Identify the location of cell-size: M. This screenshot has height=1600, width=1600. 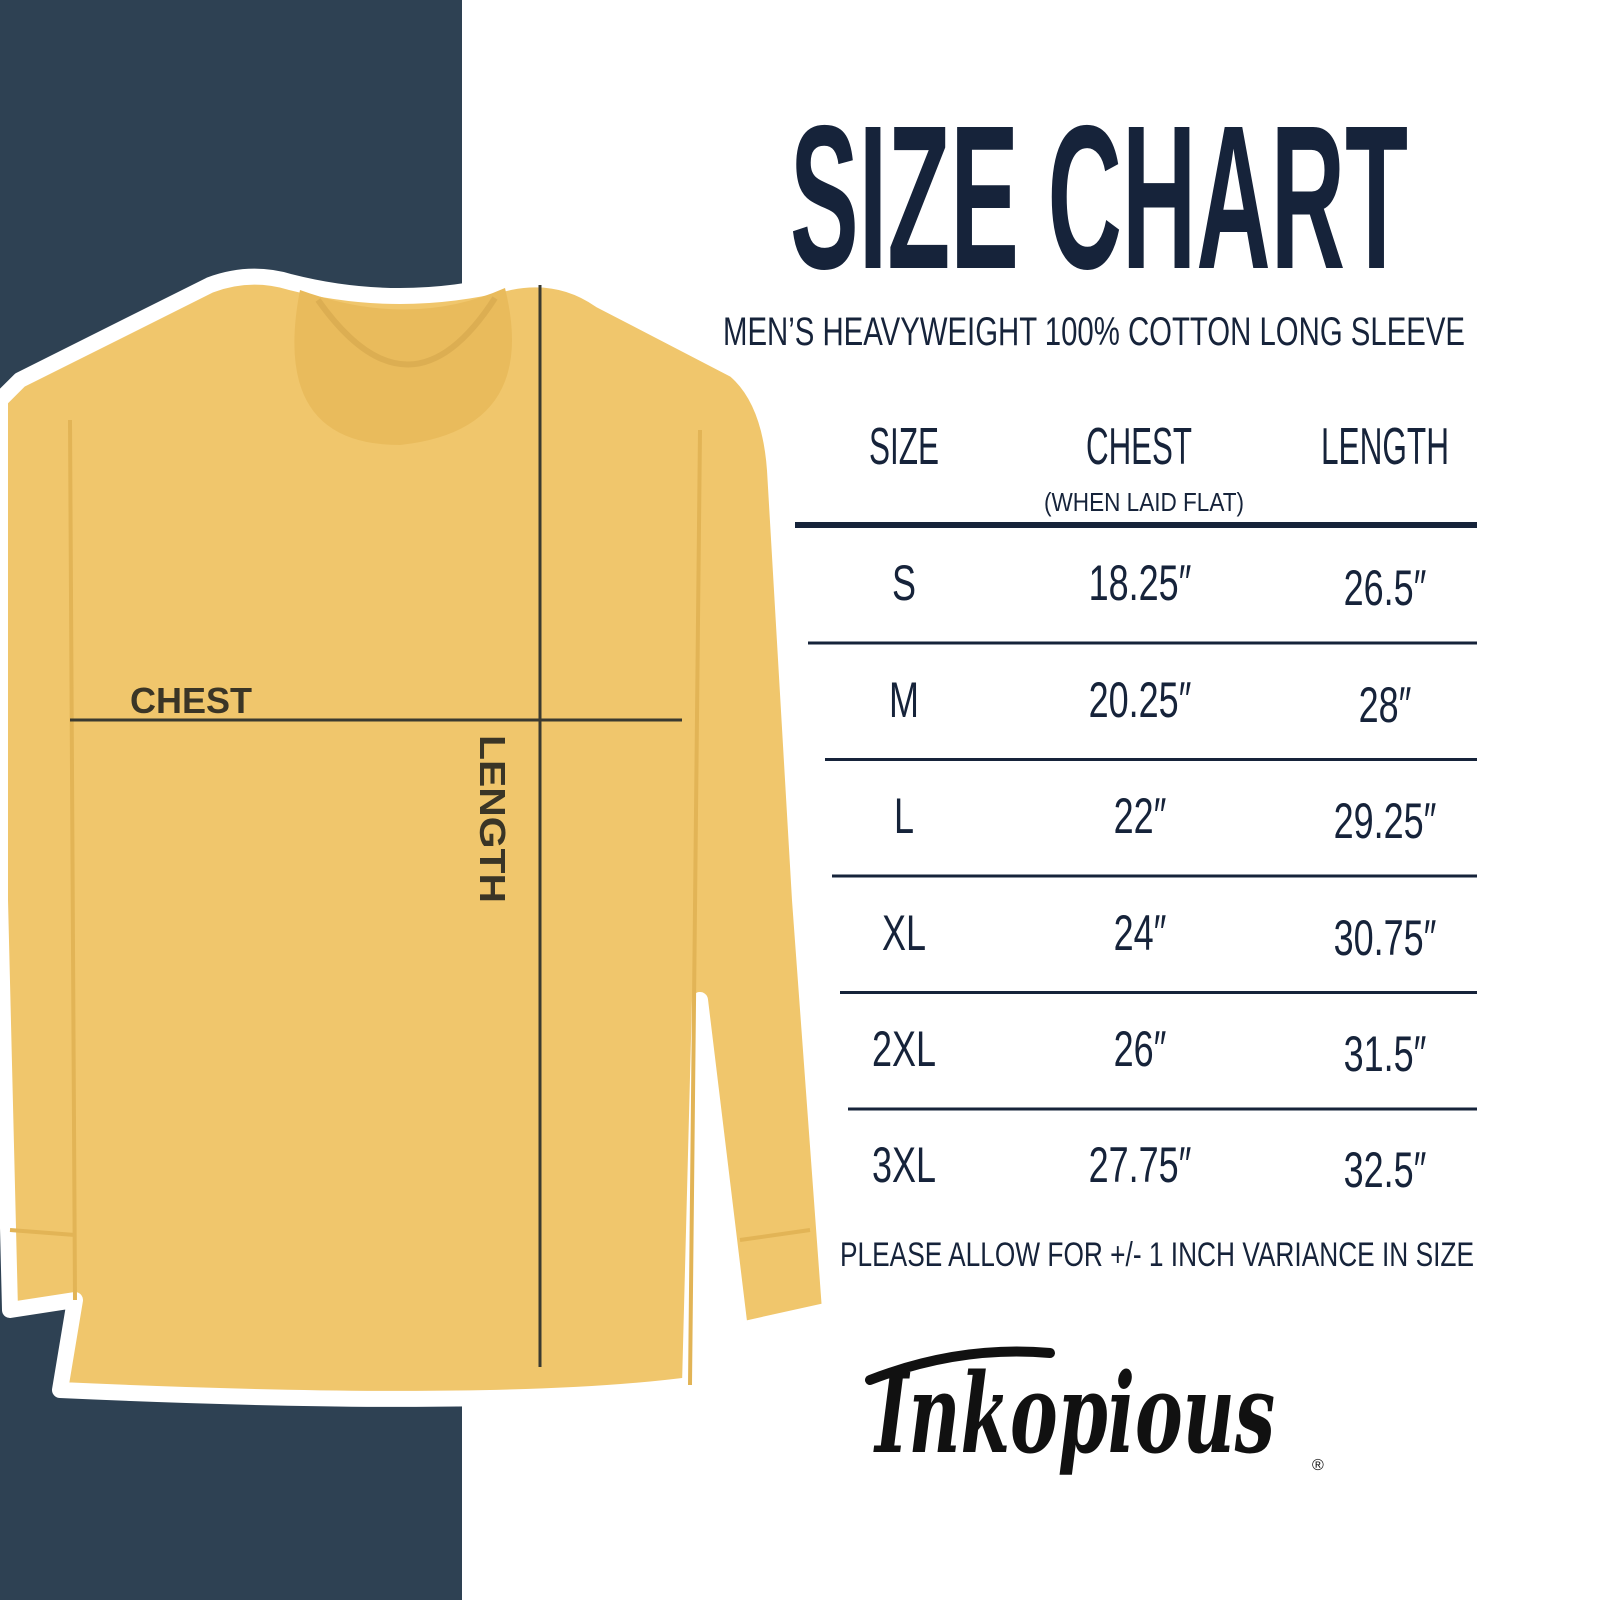
(904, 700).